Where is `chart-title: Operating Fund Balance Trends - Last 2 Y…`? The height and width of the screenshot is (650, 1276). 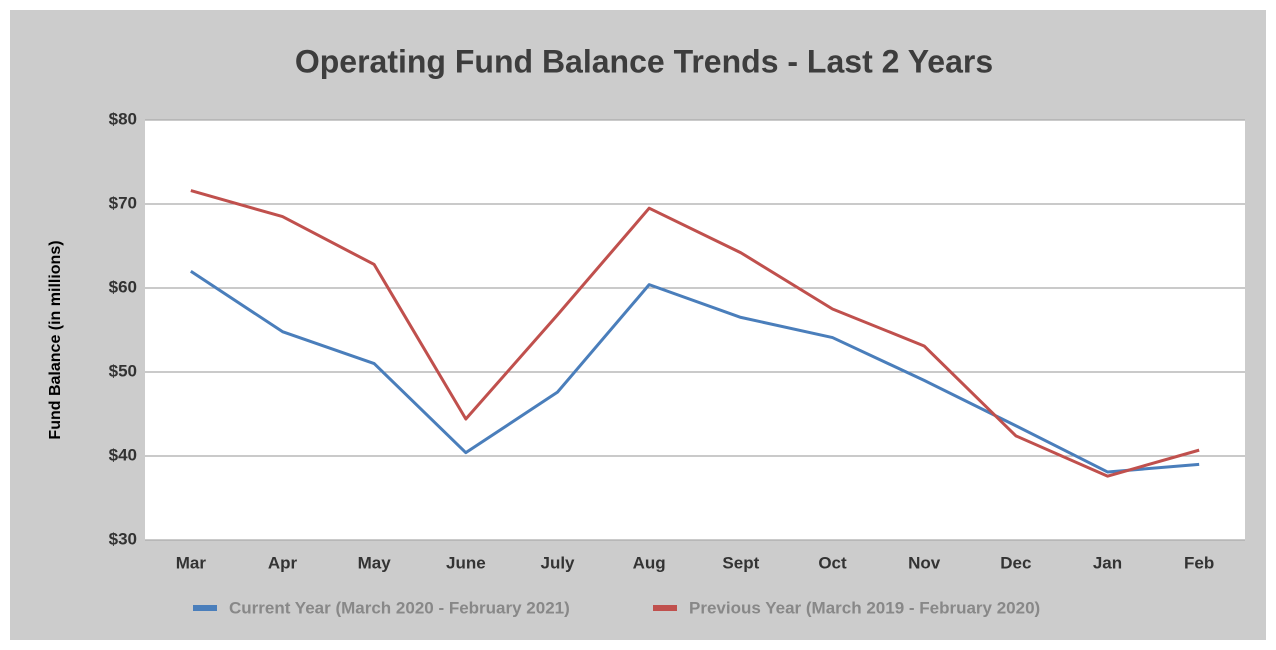 chart-title: Operating Fund Balance Trends - Last 2 Y… is located at coordinates (644, 61).